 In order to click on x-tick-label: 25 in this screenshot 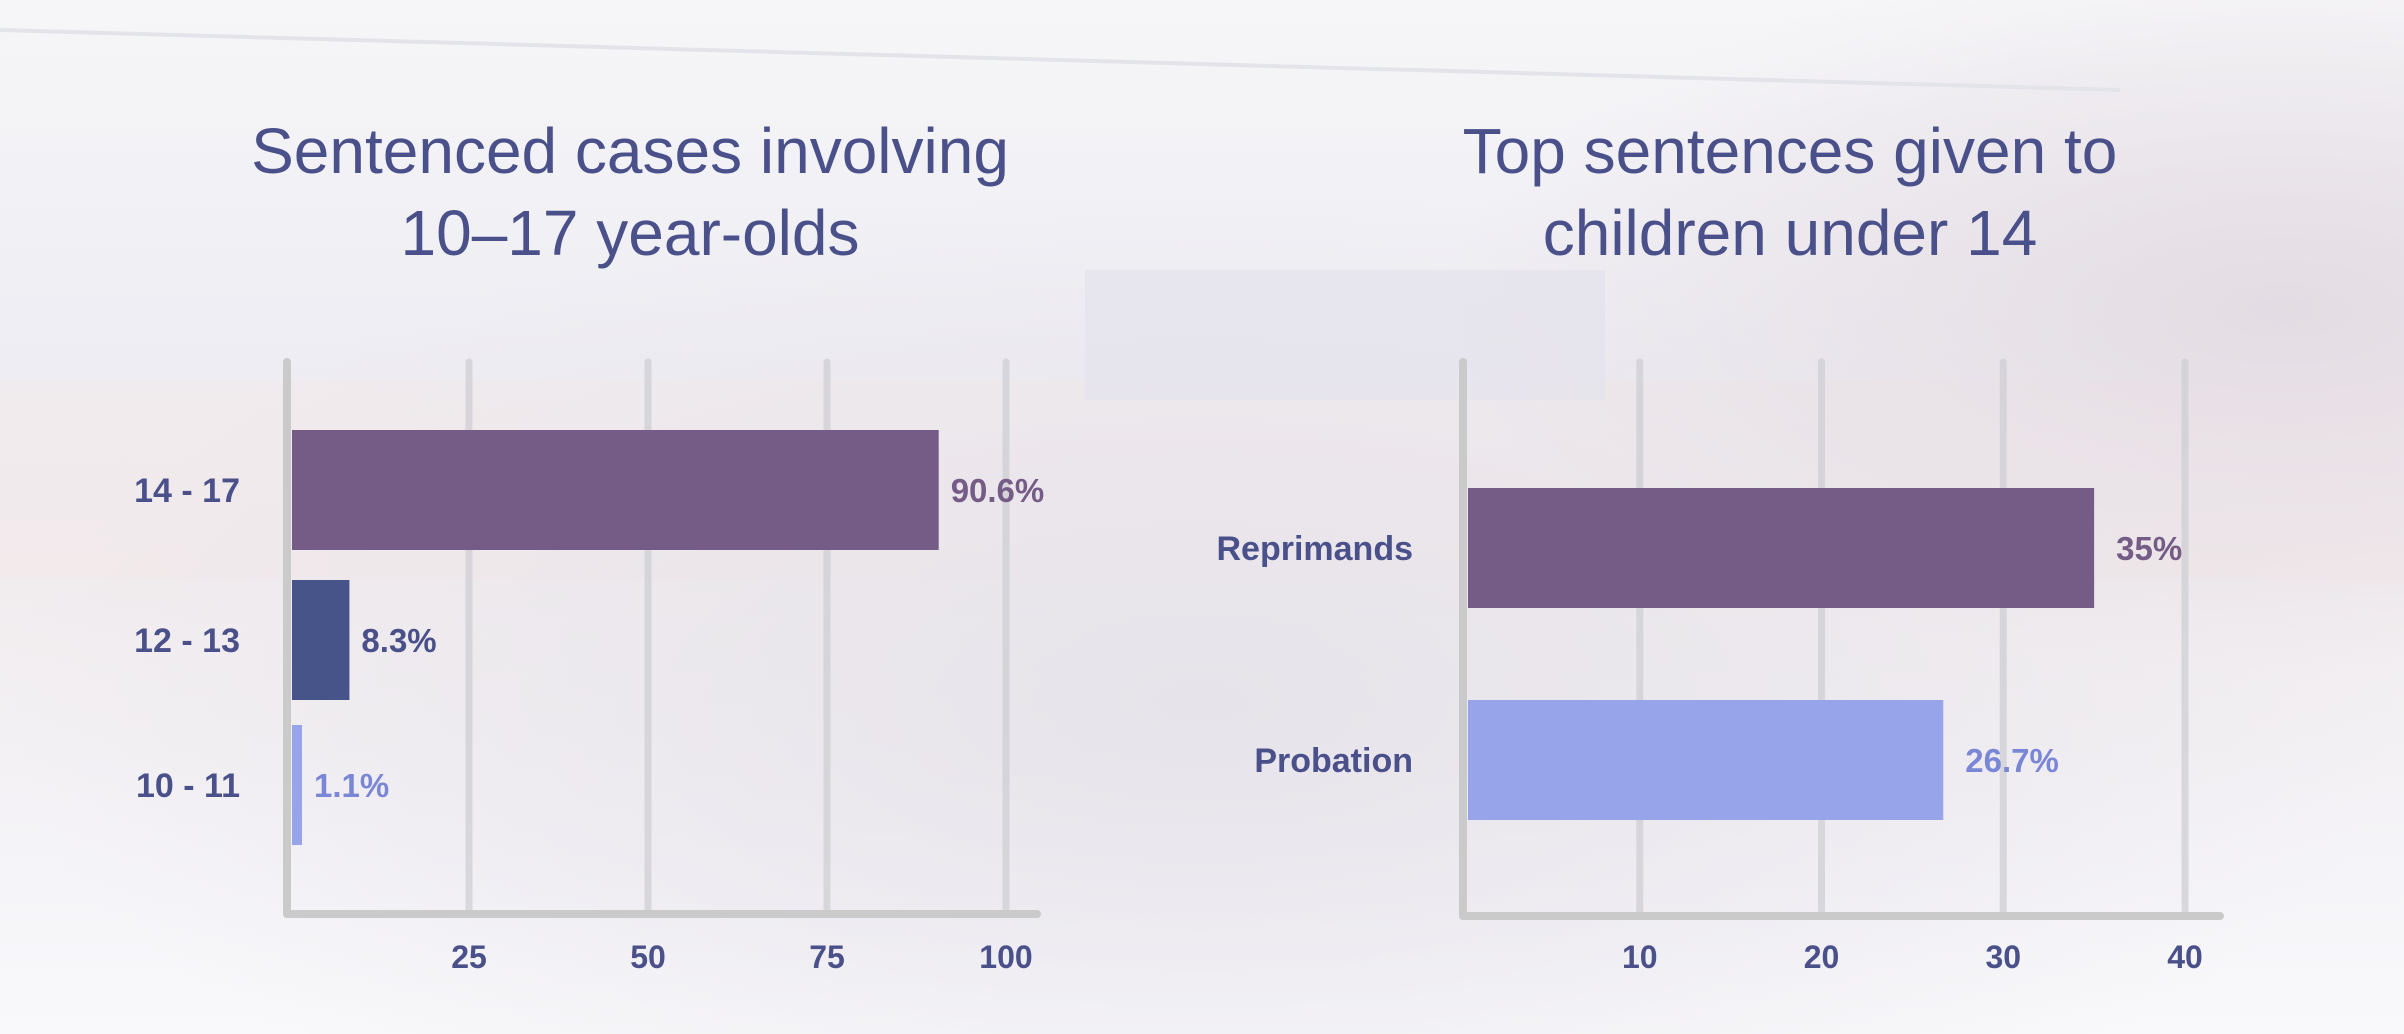, I will do `click(469, 957)`.